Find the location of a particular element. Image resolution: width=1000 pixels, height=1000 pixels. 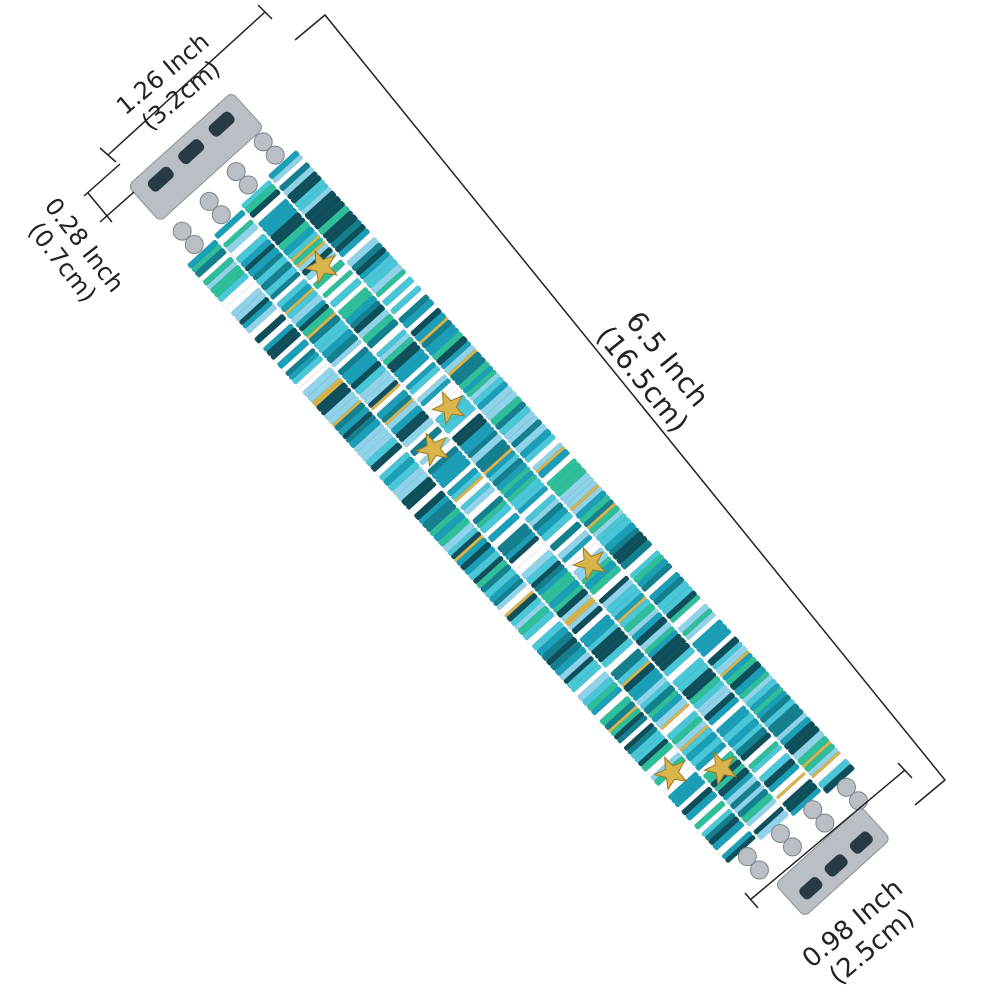

length-label: 6.5 Inch (16.5cm) is located at coordinates (653, 372).